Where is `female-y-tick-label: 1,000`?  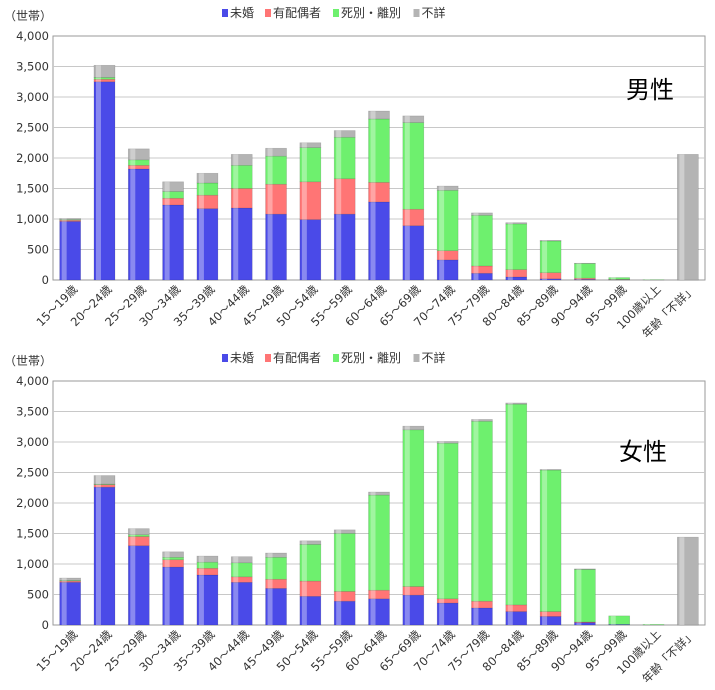 female-y-tick-label: 1,000 is located at coordinates (32, 564).